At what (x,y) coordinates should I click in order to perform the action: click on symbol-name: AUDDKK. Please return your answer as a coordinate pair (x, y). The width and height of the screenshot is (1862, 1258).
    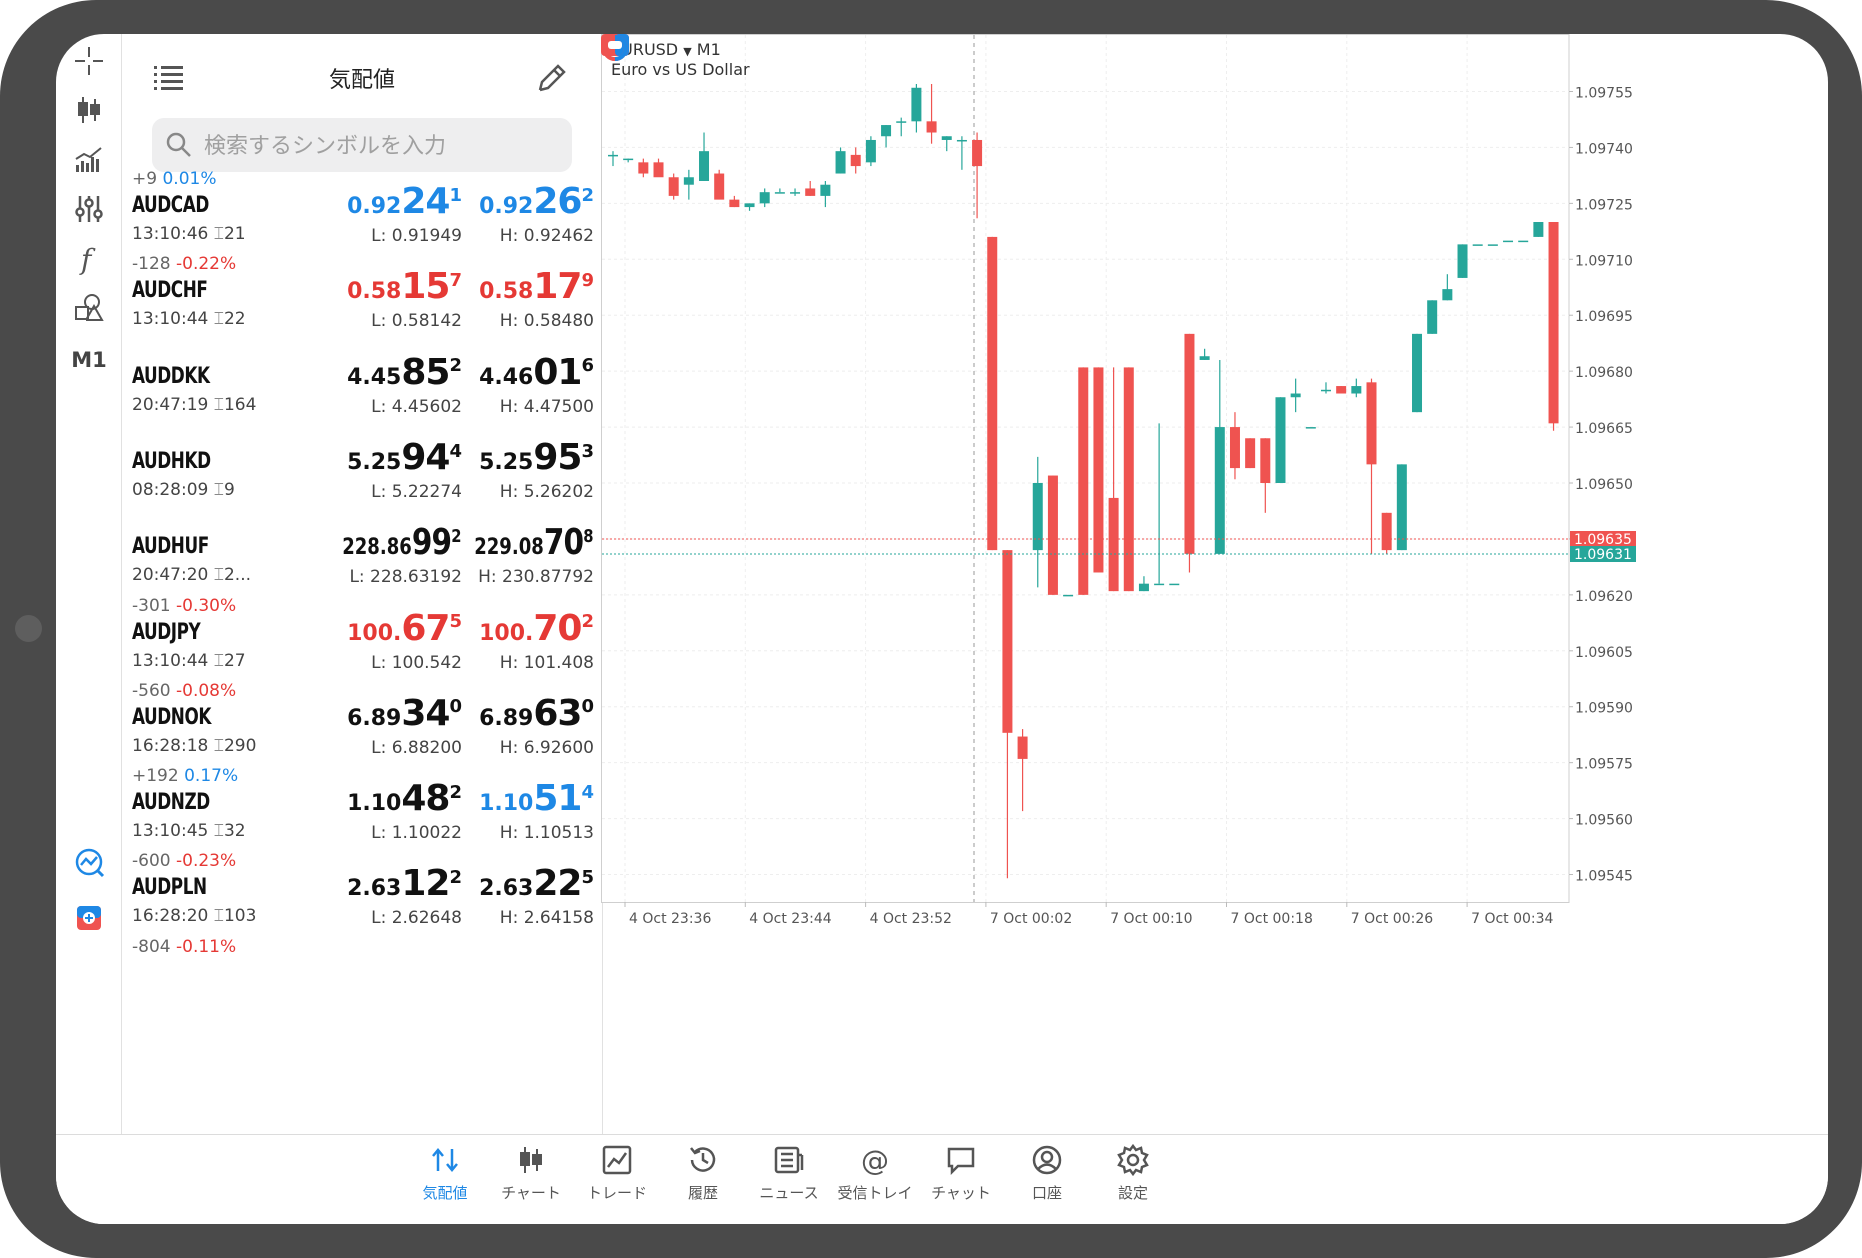
    Looking at the image, I should click on (171, 376).